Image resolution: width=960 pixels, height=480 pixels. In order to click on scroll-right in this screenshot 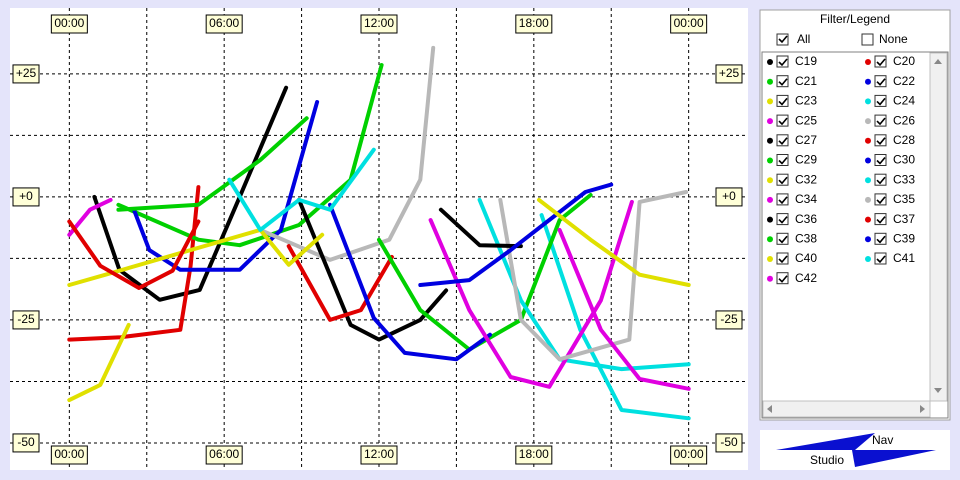, I will do `click(922, 409)`.